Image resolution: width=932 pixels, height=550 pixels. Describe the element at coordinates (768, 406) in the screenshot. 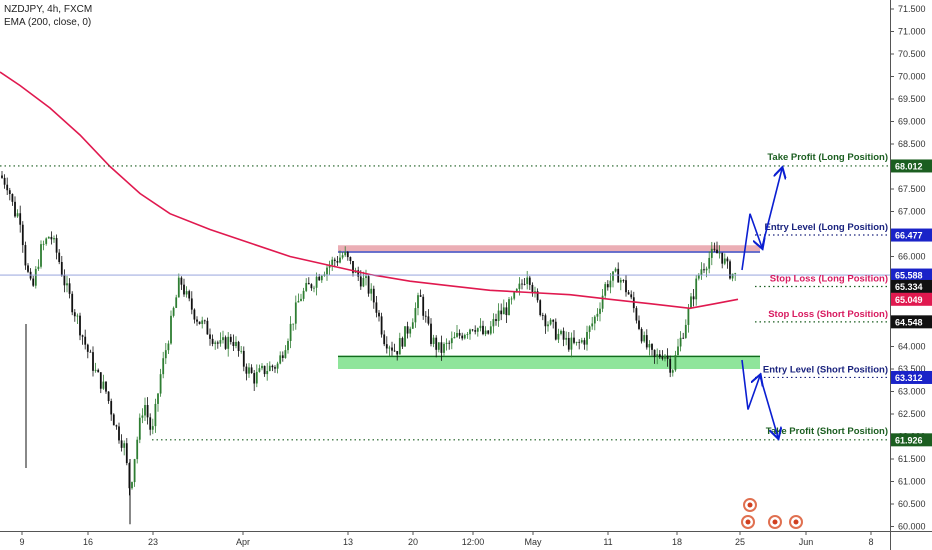

I see `short-target-arrow` at that location.